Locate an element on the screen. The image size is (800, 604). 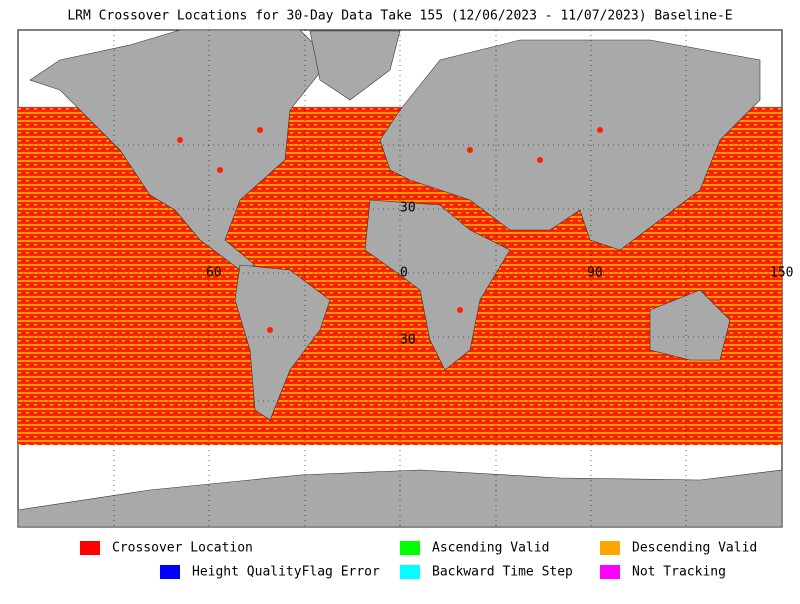
legend-label: Backward Time Step is located at coordinates (502, 572).